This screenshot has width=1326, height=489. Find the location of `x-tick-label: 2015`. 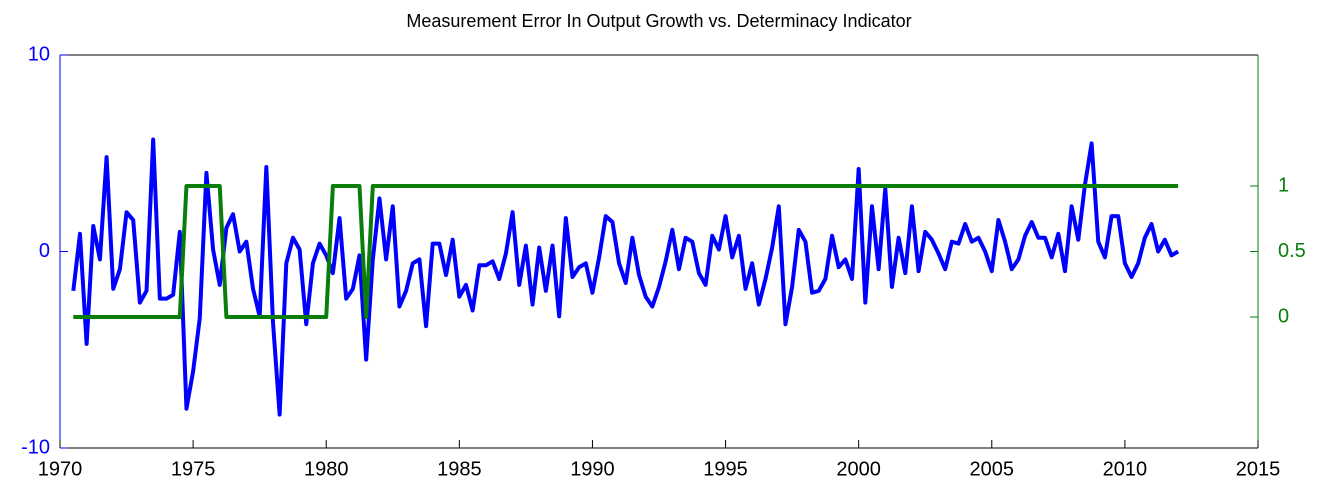

x-tick-label: 2015 is located at coordinates (1258, 469).